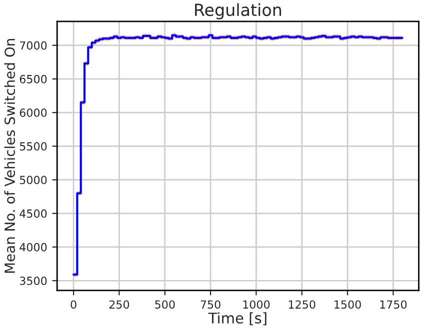 This screenshot has width=423, height=330. What do you see at coordinates (237, 319) in the screenshot?
I see `x-axis-title: Time [s]` at bounding box center [237, 319].